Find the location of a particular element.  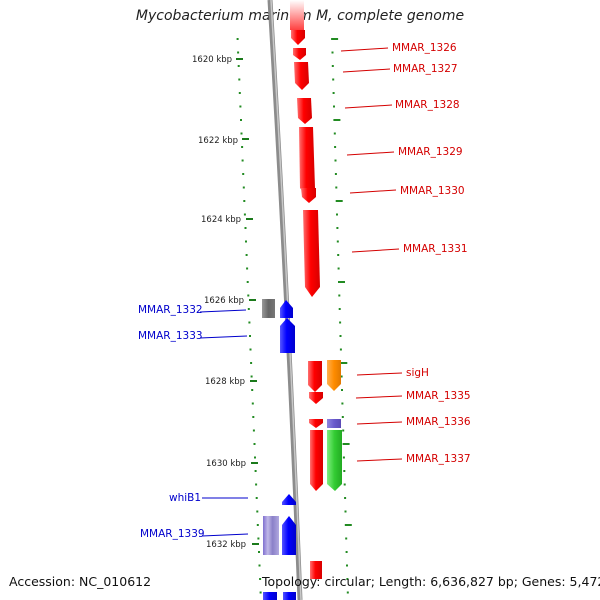

label-MMAR_1327: MMAR_1327 is located at coordinates (400, 69).